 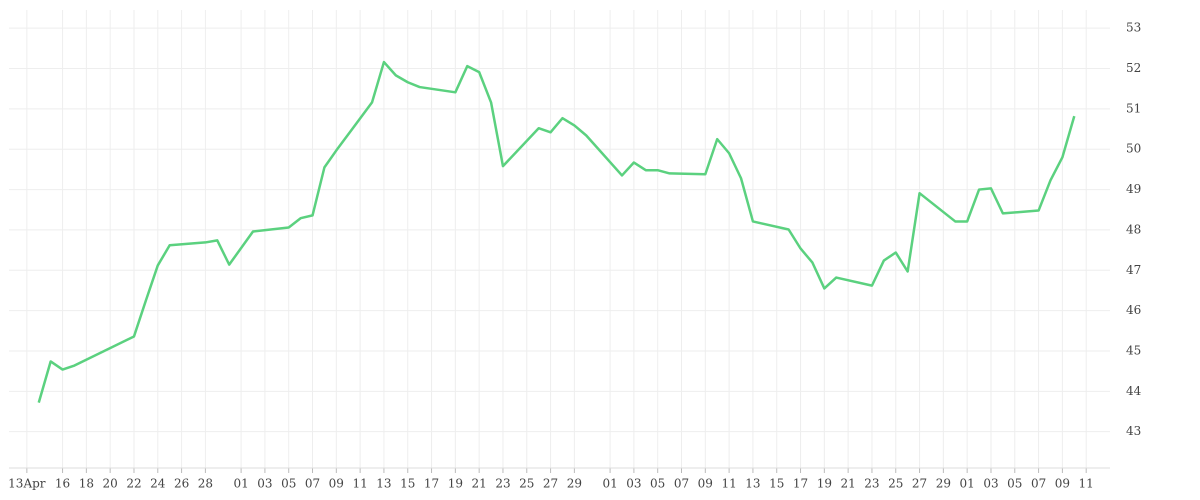 What do you see at coordinates (1133, 108) in the screenshot?
I see `y-tick-label: 51` at bounding box center [1133, 108].